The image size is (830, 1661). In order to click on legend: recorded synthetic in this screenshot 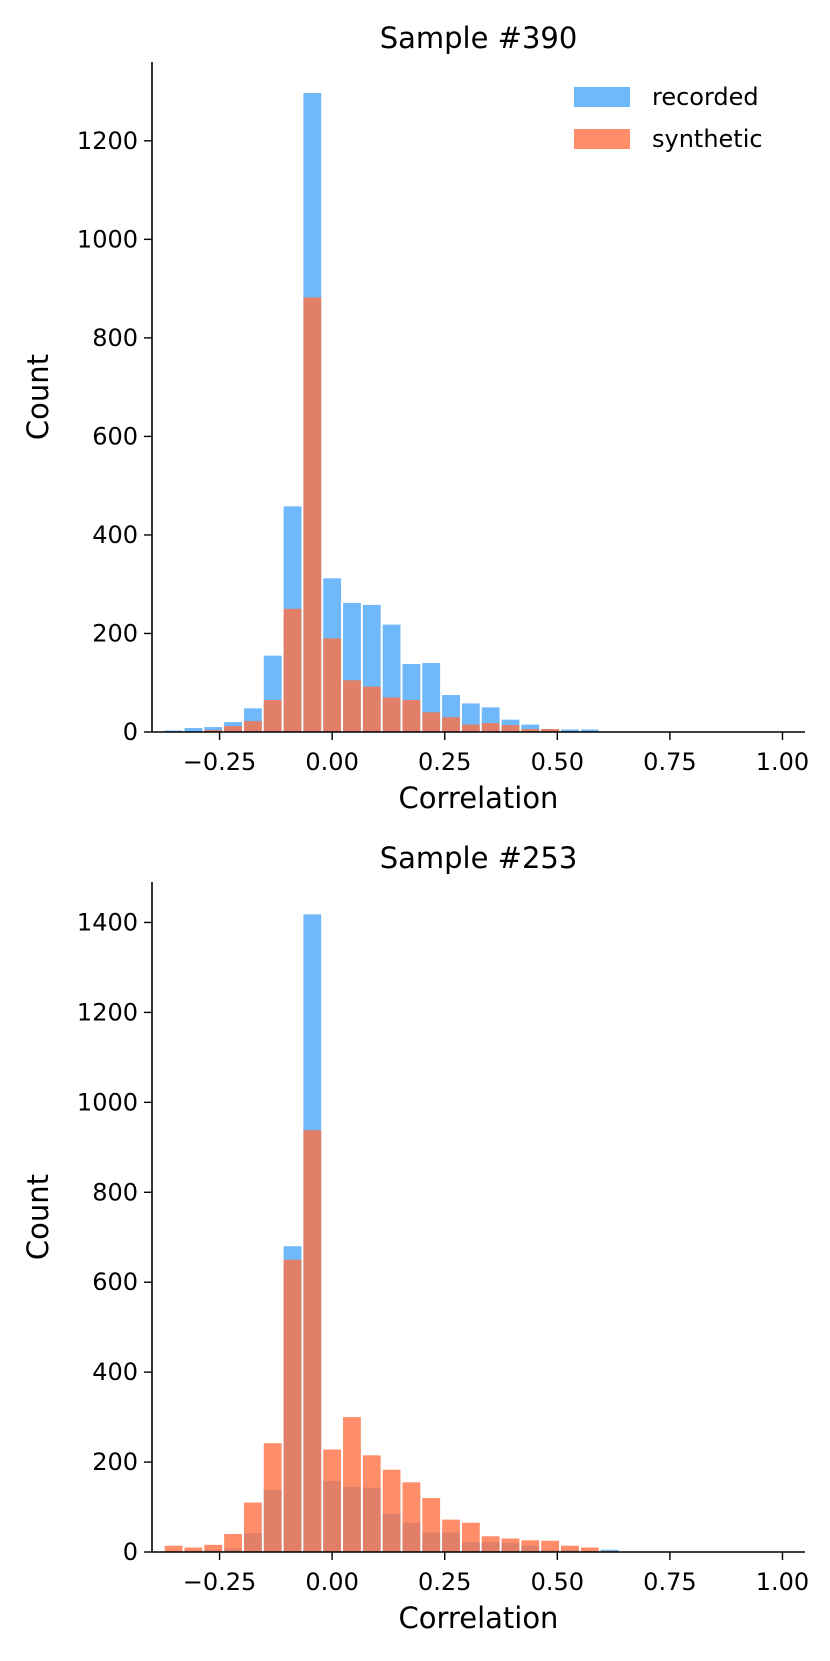, I will do `click(668, 118)`.